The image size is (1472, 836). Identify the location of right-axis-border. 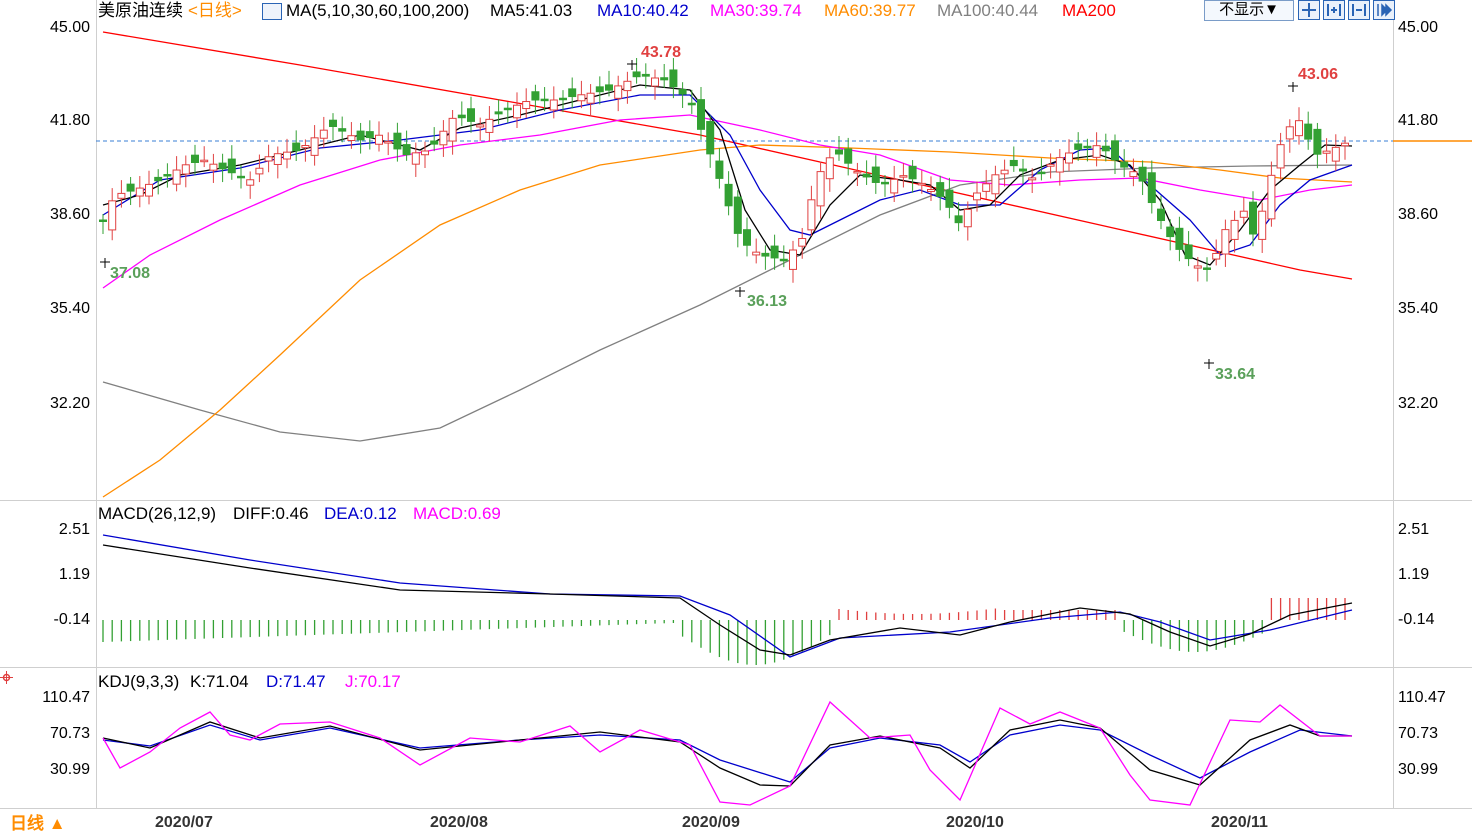
(1393, 404).